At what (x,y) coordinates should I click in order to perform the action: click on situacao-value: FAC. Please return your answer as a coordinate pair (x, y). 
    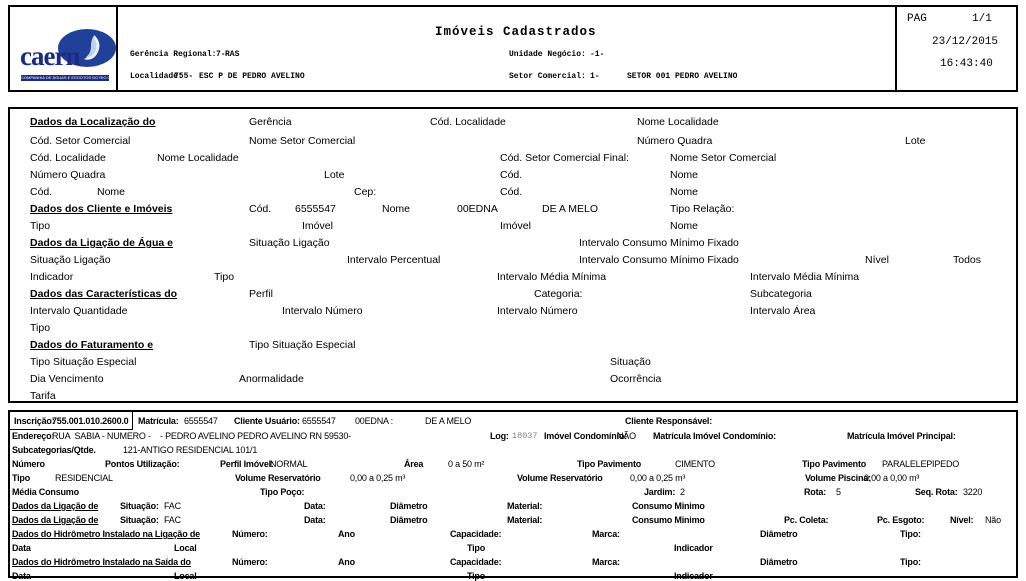
    Looking at the image, I should click on (172, 506).